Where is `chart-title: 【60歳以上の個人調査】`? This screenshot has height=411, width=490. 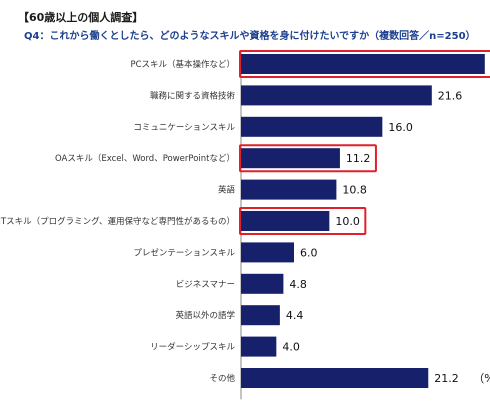 chart-title: 【60歳以上の個人調査】 is located at coordinates (81, 17).